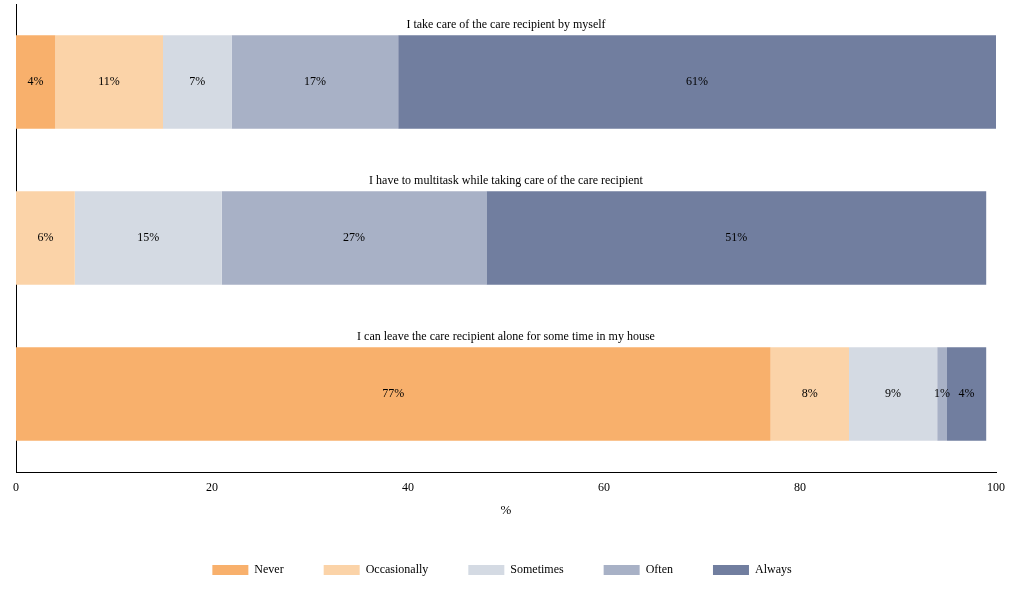 This screenshot has height=590, width=1010. Describe the element at coordinates (506, 180) in the screenshot. I see `y-tick-label: I have to multitask while taking care of the care recipient` at that location.